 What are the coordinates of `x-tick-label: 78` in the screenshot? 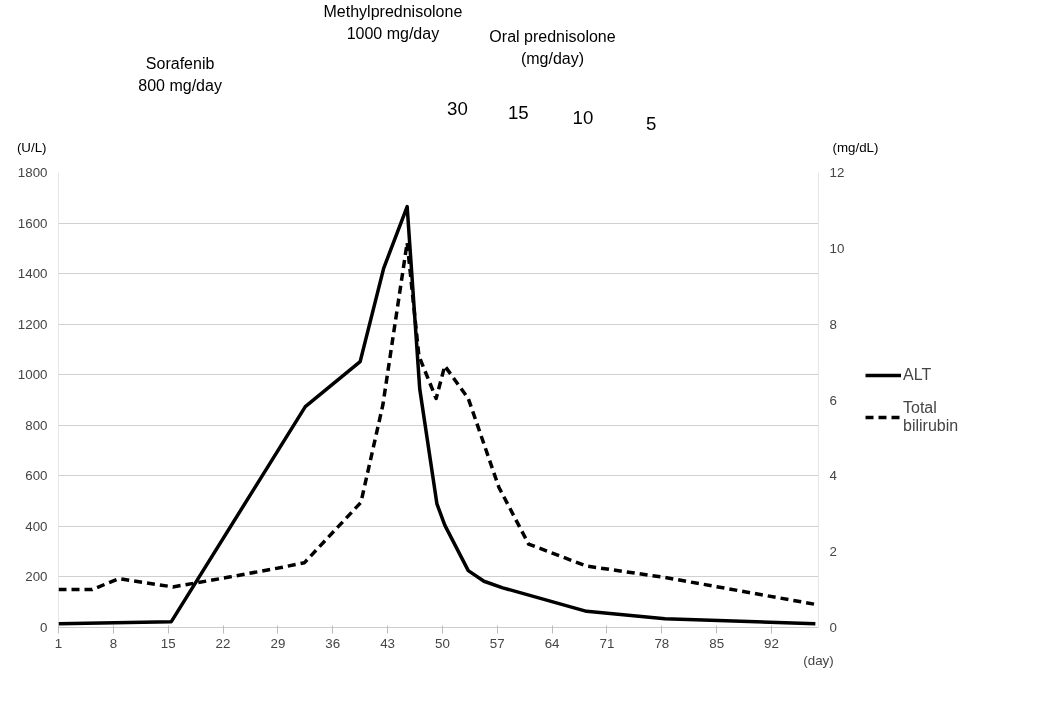 It's located at (662, 643).